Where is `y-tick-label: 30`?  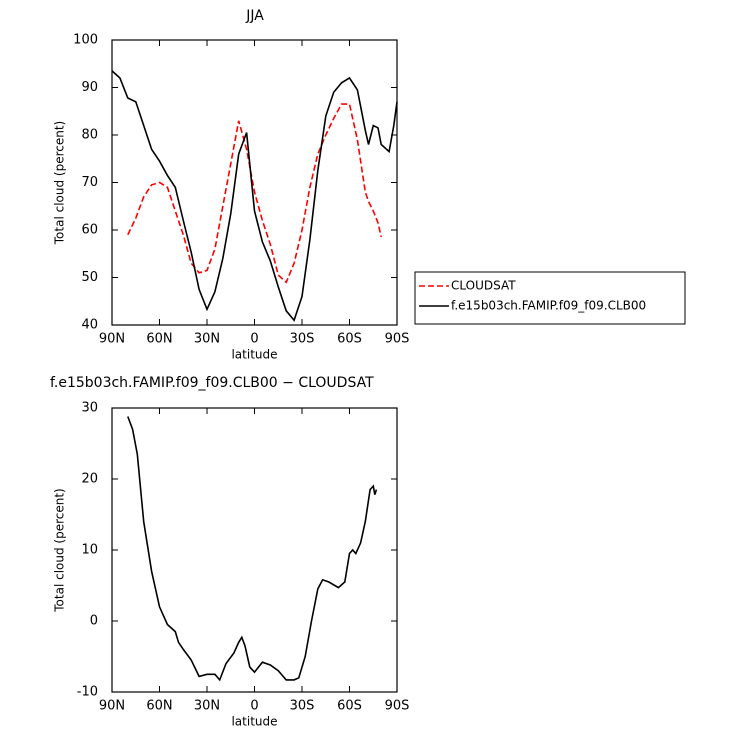
y-tick-label: 30 is located at coordinates (89, 408).